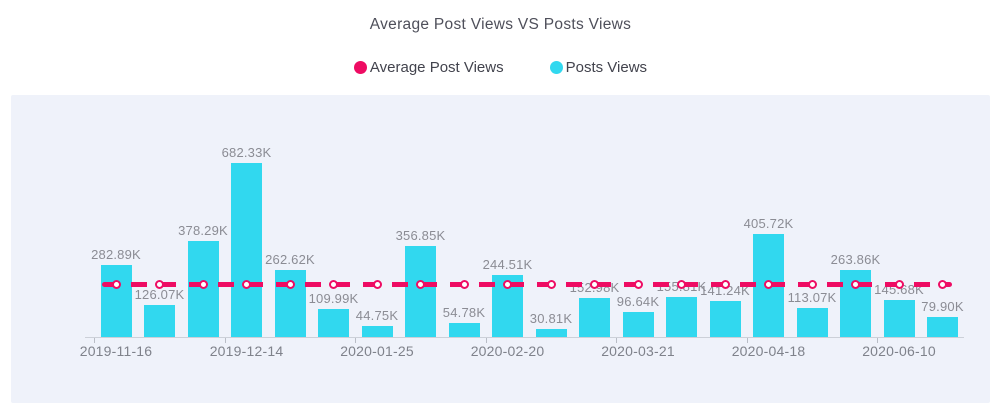 The height and width of the screenshot is (403, 1001). What do you see at coordinates (551, 318) in the screenshot?
I see `bar-value-label: 30.81K` at bounding box center [551, 318].